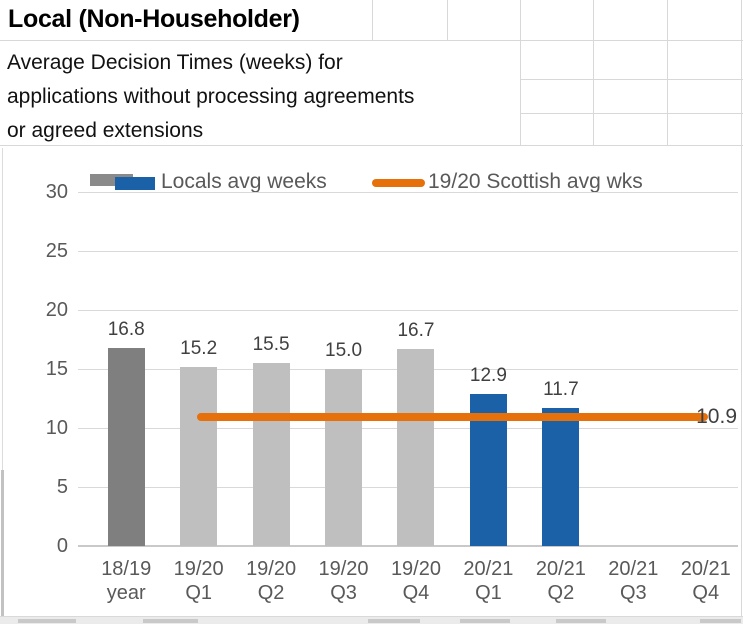  I want to click on x-axis-label: 20/21 Q3, so click(633, 581).